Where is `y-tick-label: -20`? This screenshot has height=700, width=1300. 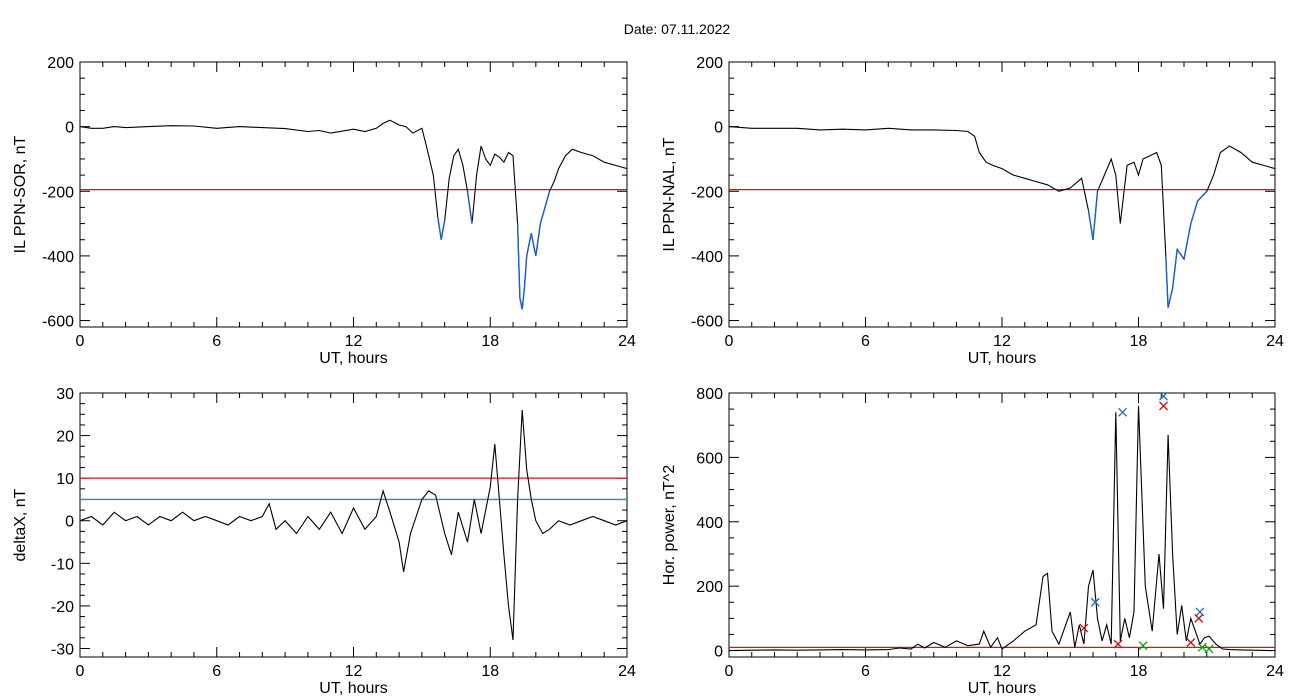
y-tick-label: -20 is located at coordinates (62, 607).